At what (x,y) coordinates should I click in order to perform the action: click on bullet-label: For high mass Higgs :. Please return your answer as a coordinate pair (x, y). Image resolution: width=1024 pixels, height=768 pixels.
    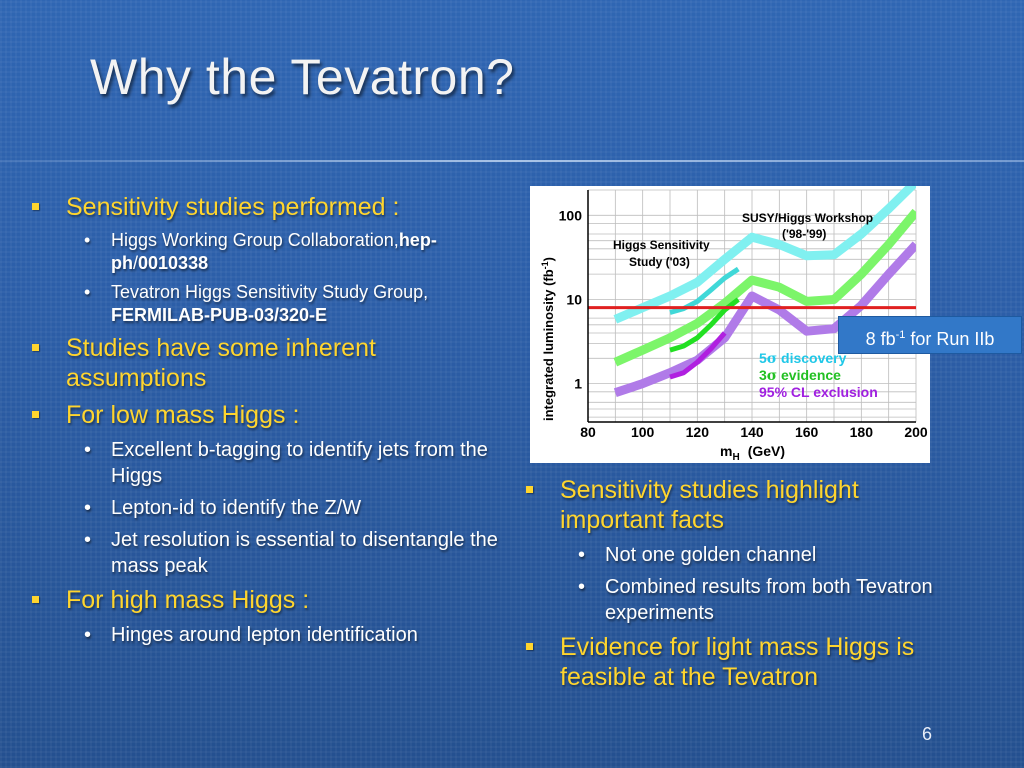
    Looking at the image, I should click on (188, 600).